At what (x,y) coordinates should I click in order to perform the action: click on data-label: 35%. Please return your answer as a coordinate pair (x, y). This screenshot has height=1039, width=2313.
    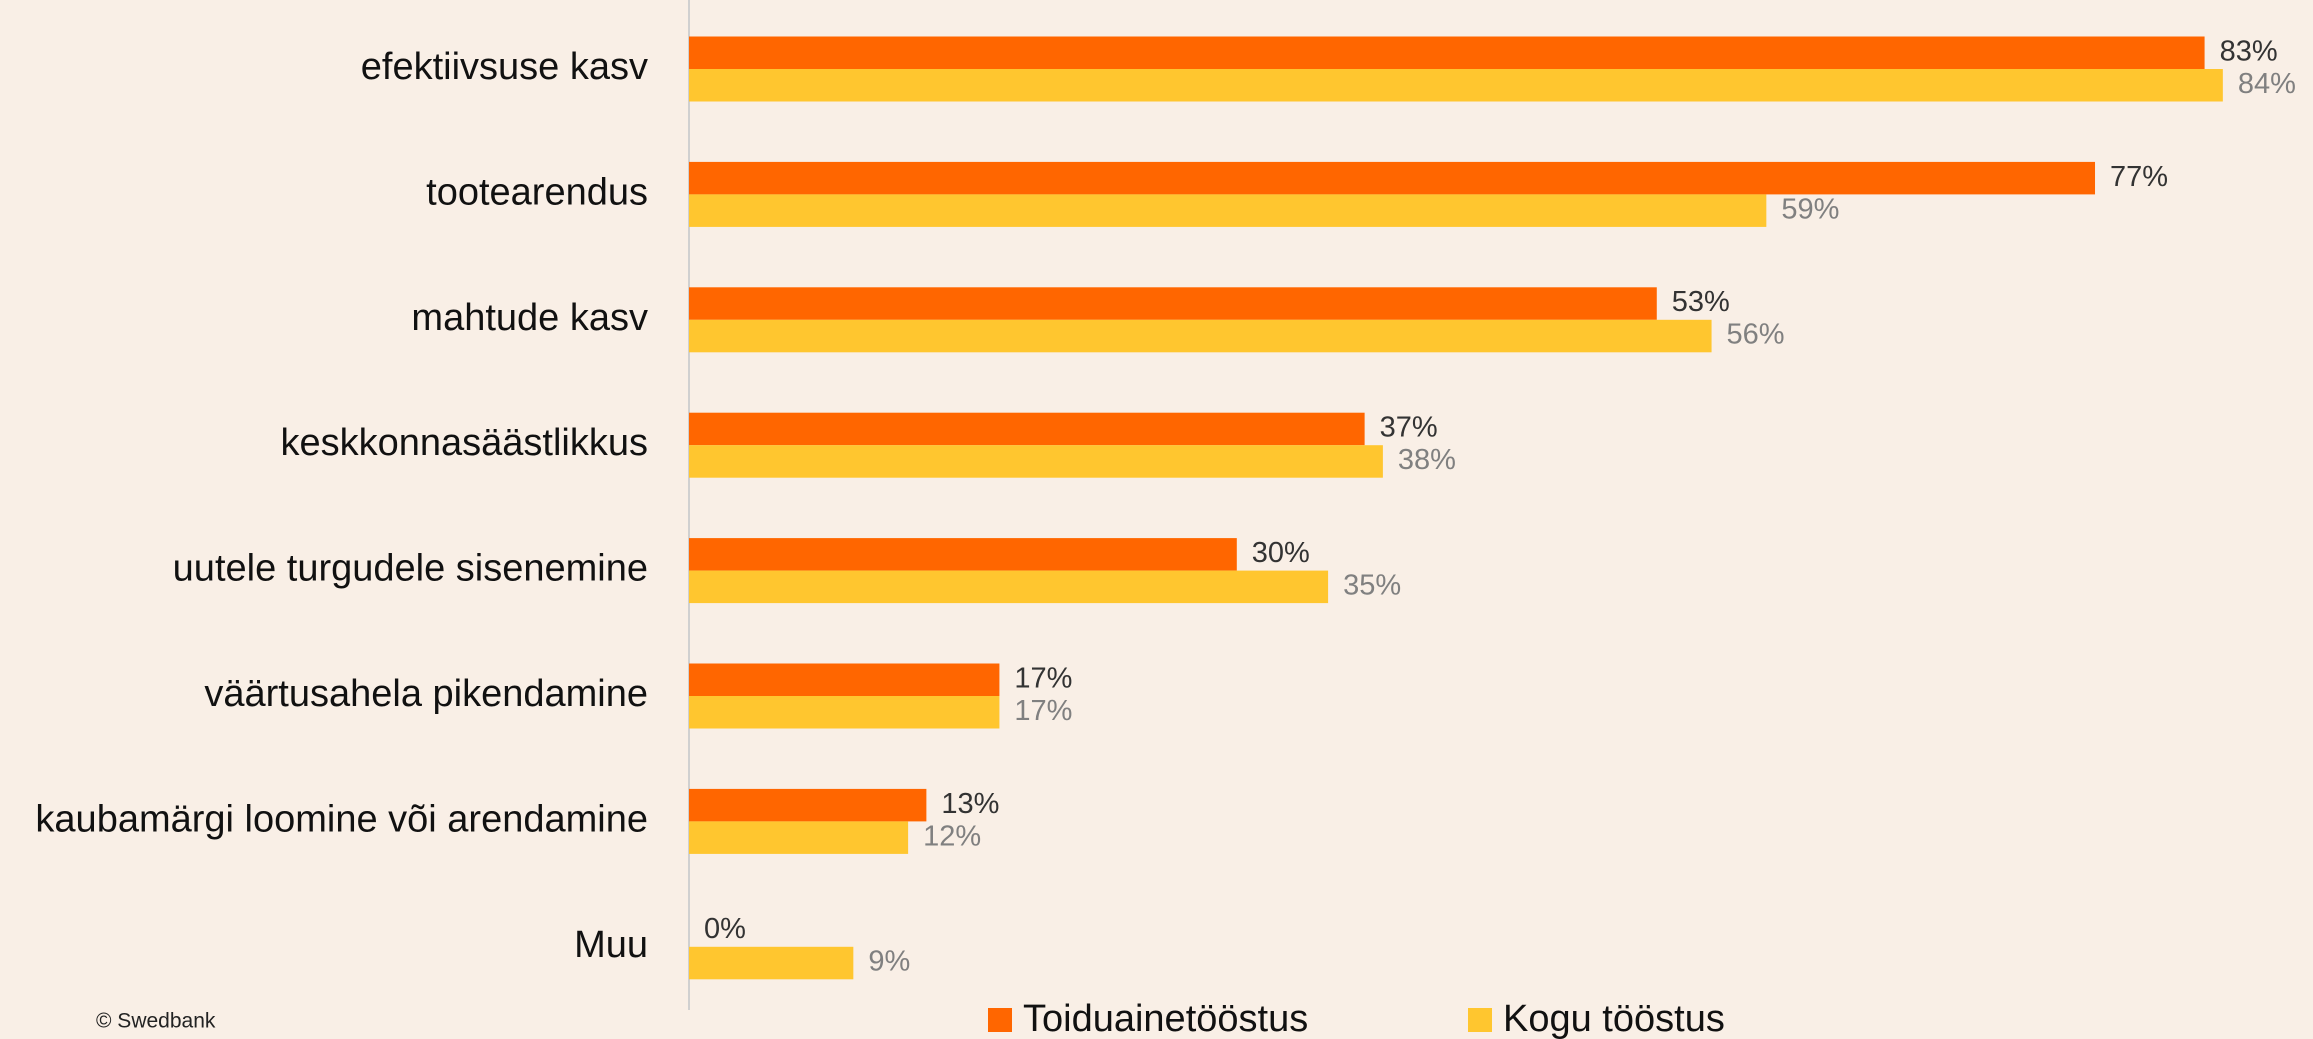
    Looking at the image, I should click on (1372, 586).